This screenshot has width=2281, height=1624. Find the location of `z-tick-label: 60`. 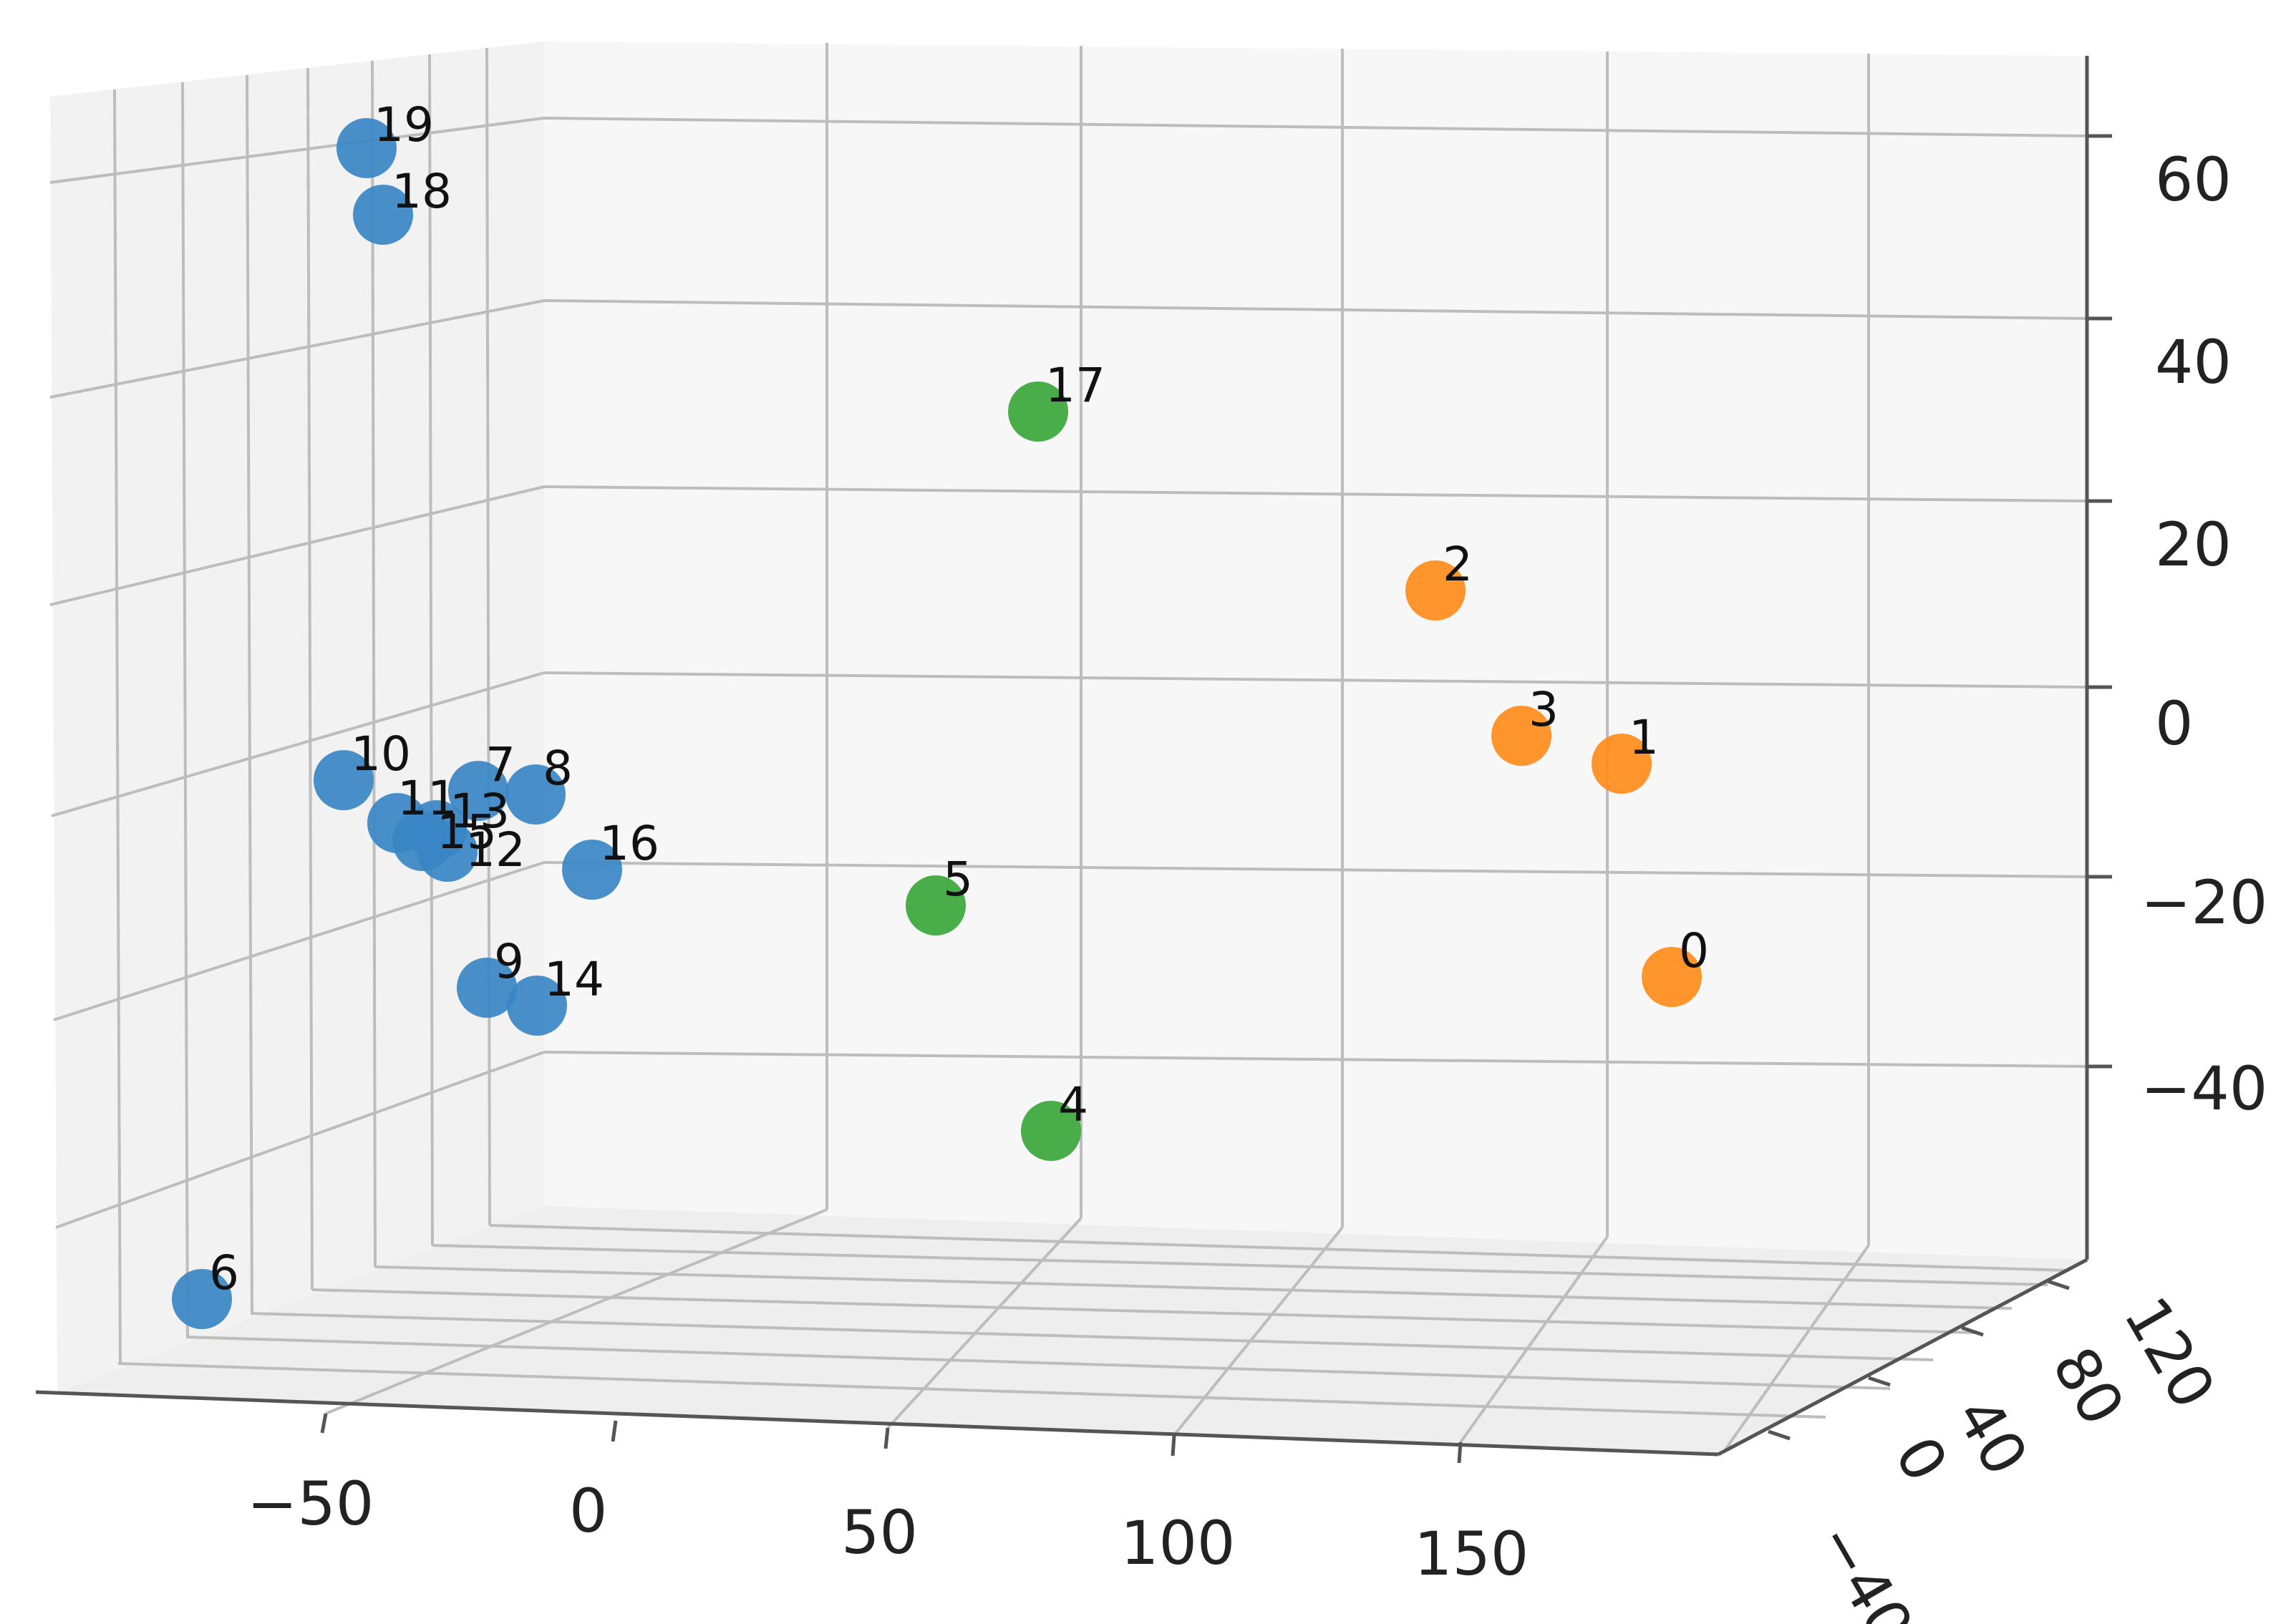

z-tick-label: 60 is located at coordinates (2193, 180).